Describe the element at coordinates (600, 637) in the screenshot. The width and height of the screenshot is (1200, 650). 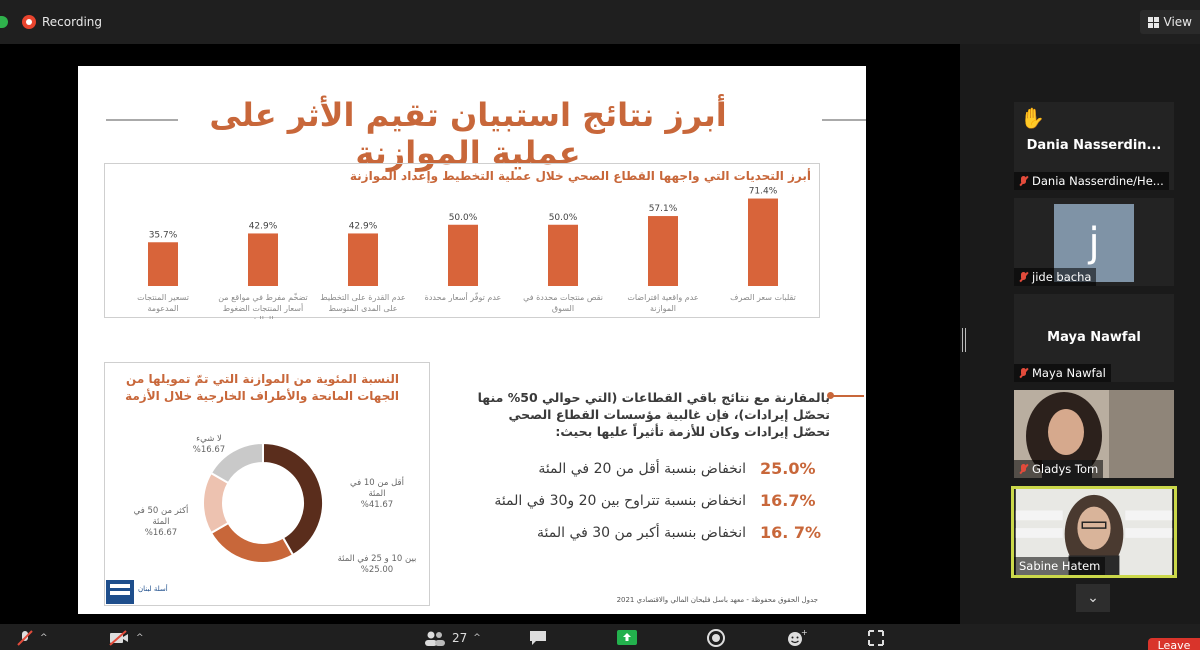
I see `meeting-toolbar: ^ ^ 27 ^` at that location.